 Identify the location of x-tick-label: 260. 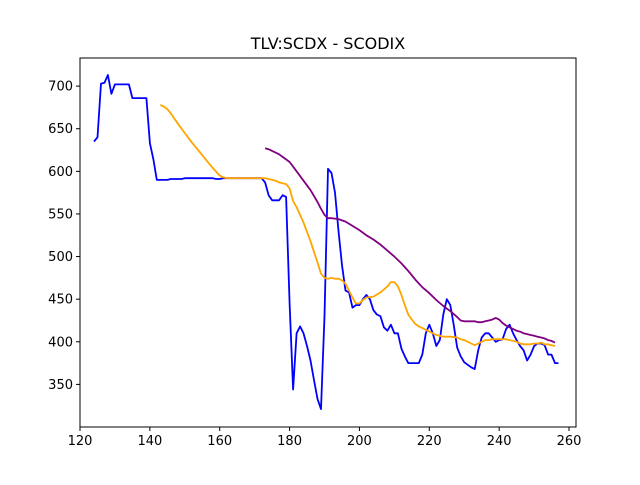
(569, 441).